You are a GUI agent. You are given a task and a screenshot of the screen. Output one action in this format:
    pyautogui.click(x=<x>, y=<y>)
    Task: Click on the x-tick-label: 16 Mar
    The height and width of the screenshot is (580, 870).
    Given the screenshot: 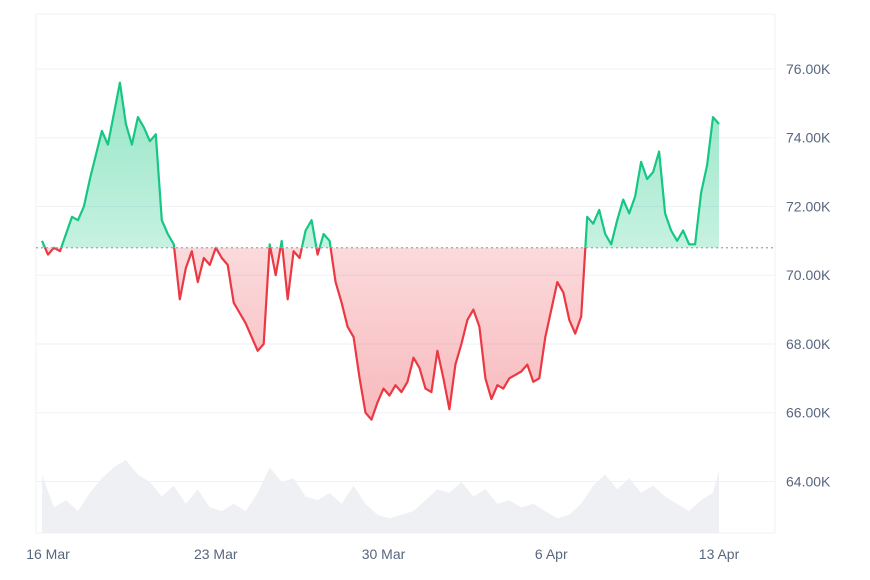 What is the action you would take?
    pyautogui.click(x=48, y=554)
    